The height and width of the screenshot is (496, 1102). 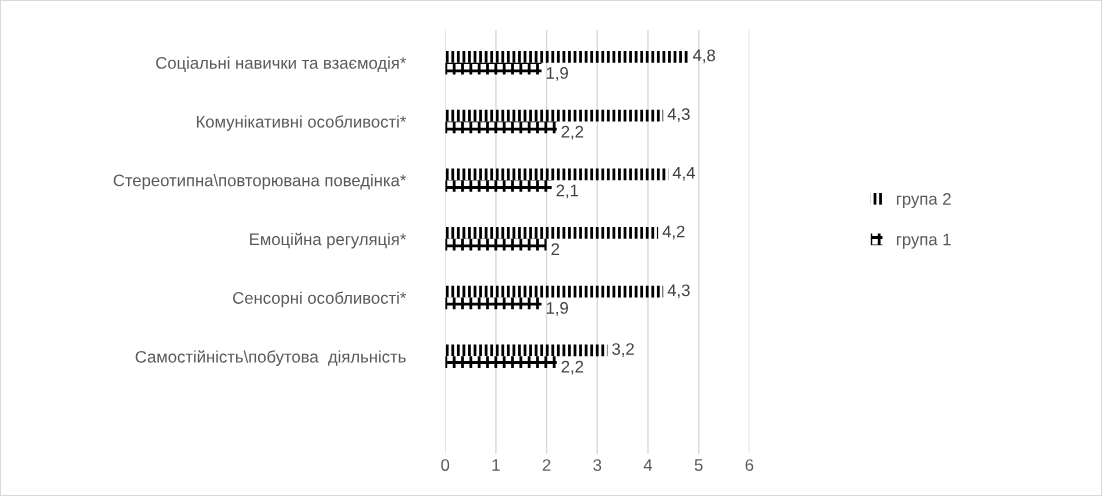 I want to click on y-tick-label: Самостійність\побутова діяльність, so click(x=270, y=358).